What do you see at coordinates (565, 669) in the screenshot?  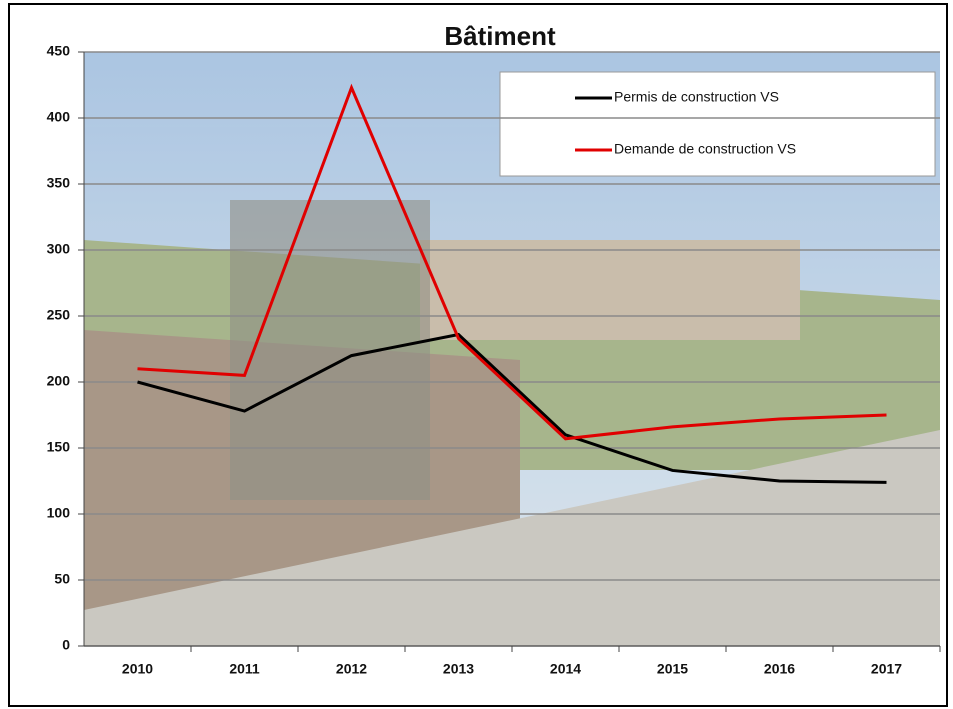 I see `x-tick-label: 2014` at bounding box center [565, 669].